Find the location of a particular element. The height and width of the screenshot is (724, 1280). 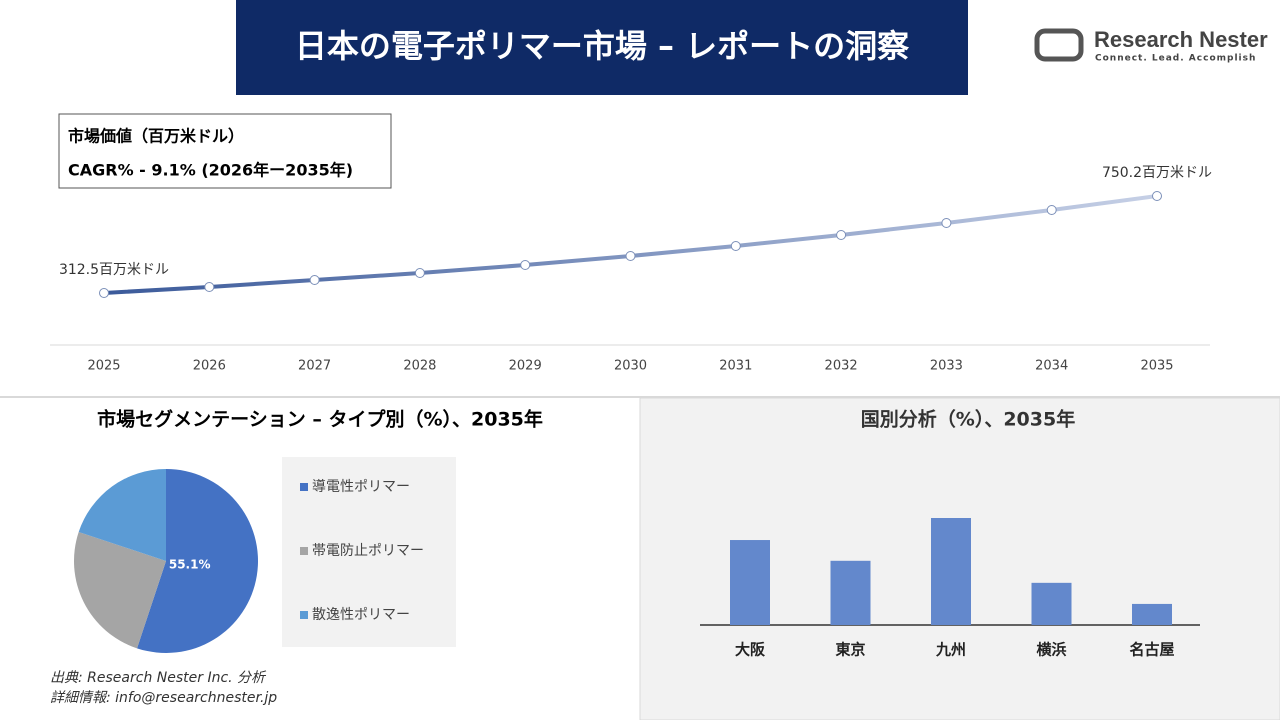

legend-label: 散逸性ポリマー is located at coordinates (361, 615).